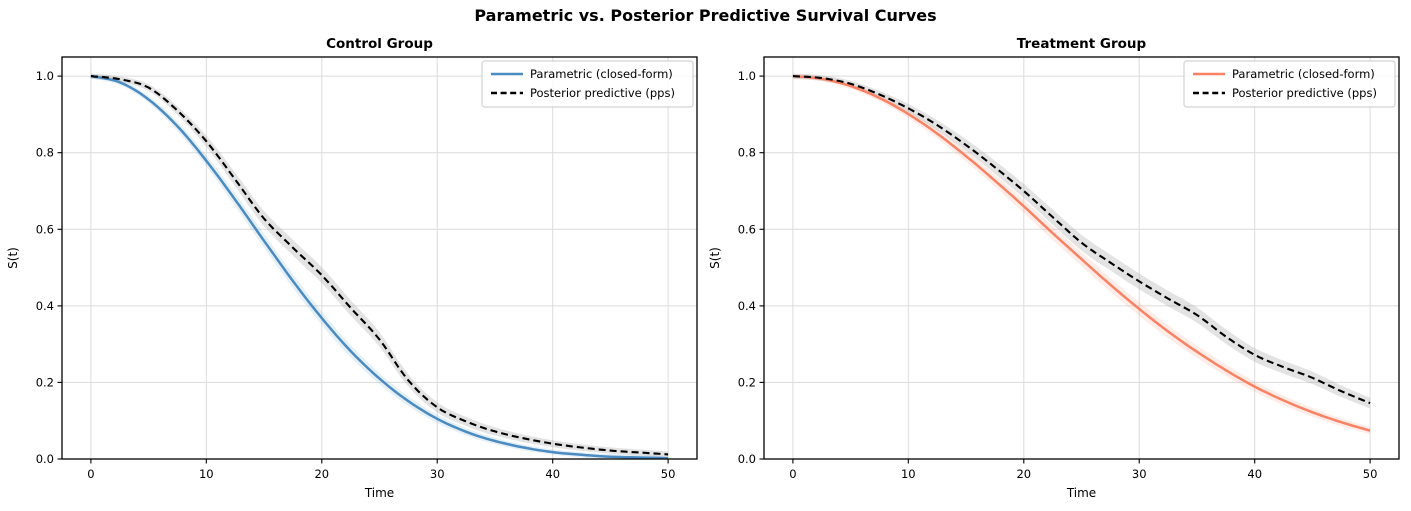  I want to click on subplot-title: Treatment Group, so click(1082, 44).